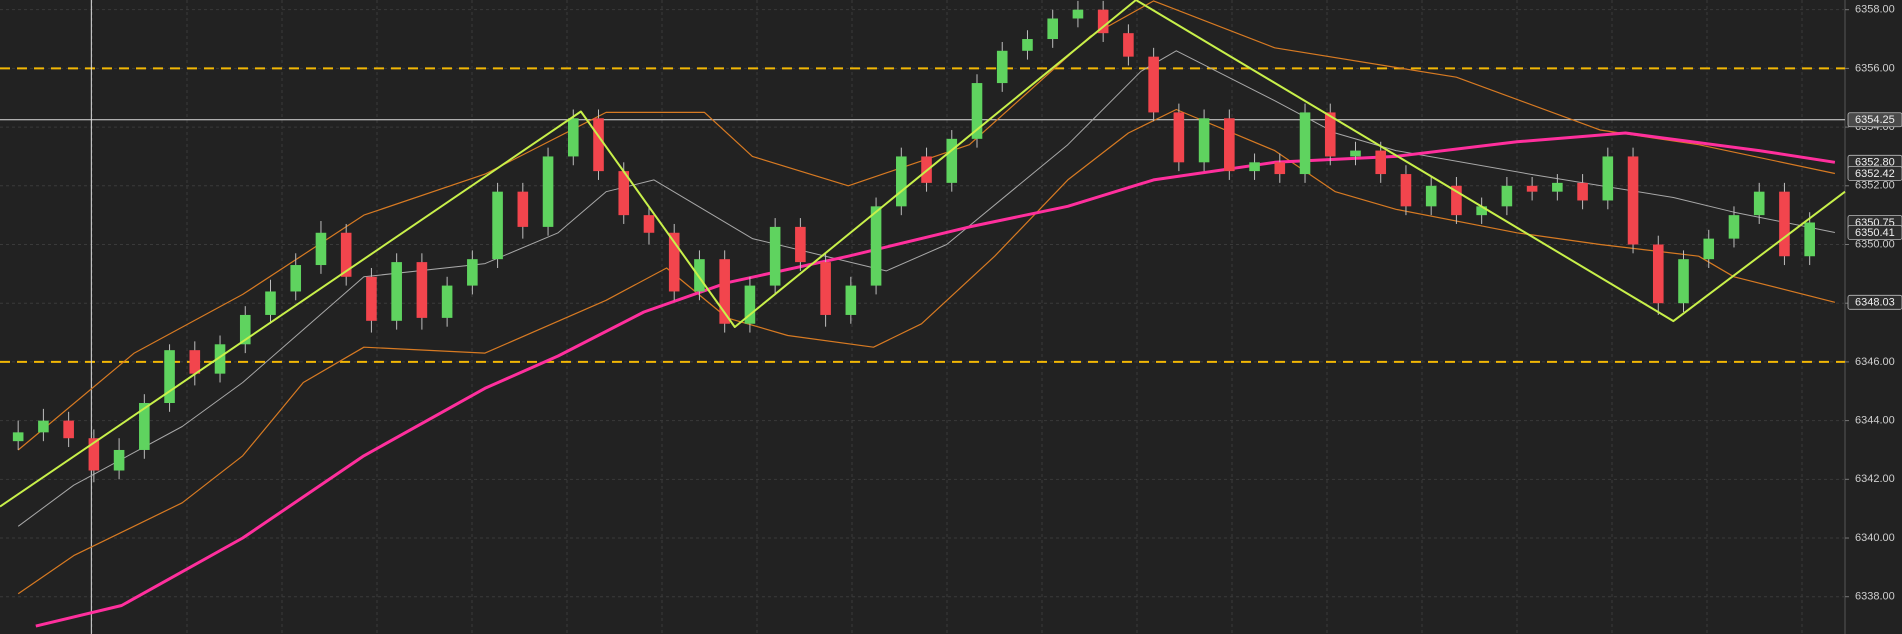  I want to click on y-tick-label: 6340.00, so click(1875, 538).